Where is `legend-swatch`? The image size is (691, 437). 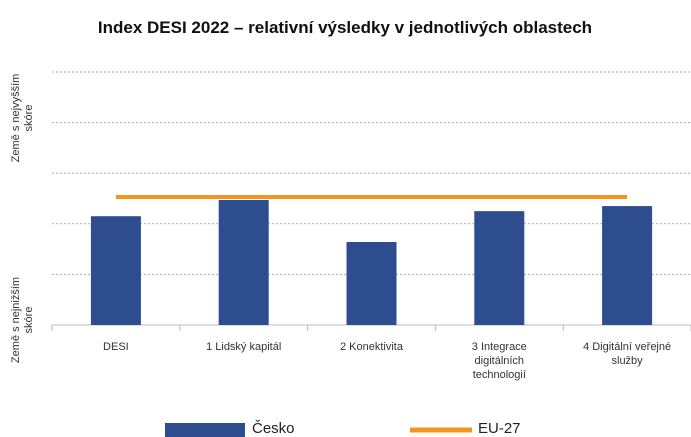 legend-swatch is located at coordinates (205, 430).